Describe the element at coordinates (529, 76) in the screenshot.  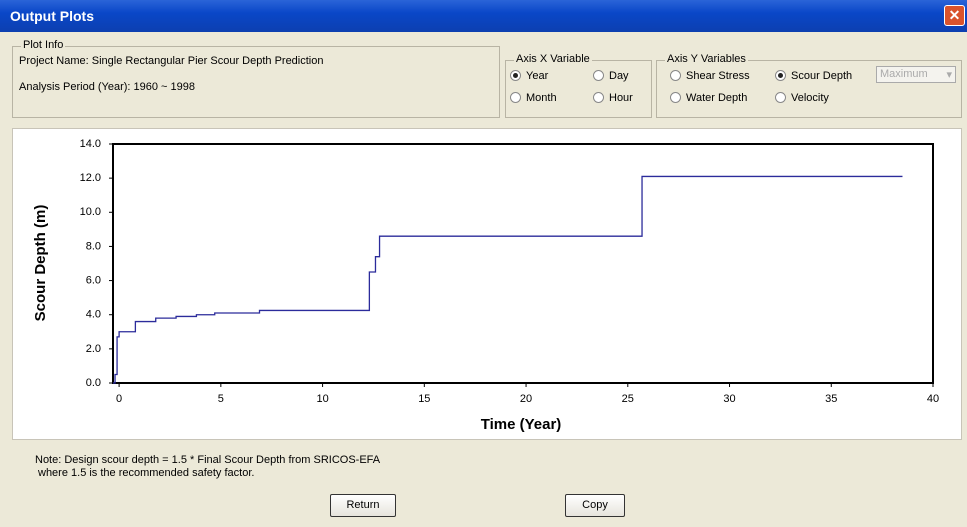
I see `radio-option: Year` at that location.